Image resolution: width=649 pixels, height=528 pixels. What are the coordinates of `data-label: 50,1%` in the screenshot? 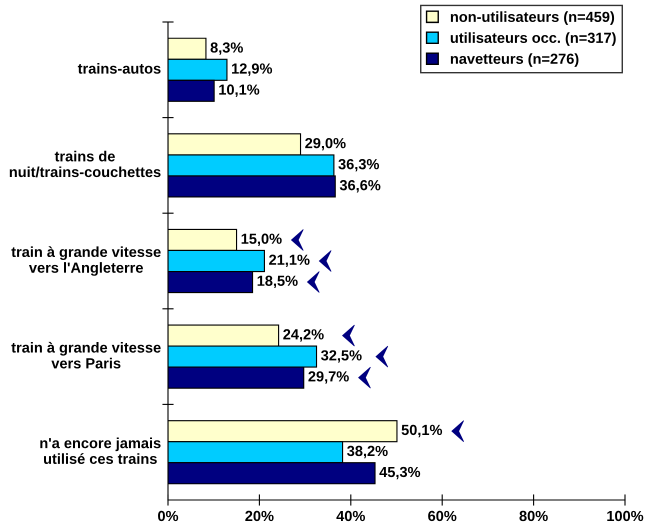 It's located at (422, 431).